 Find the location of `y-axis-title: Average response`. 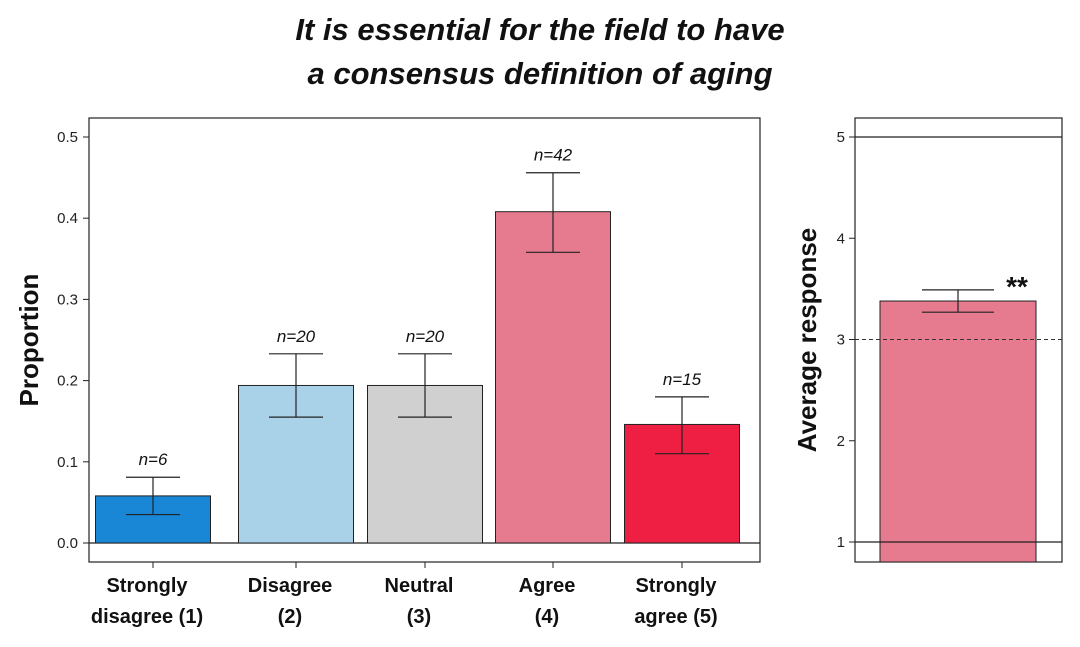

y-axis-title: Average response is located at coordinates (807, 340).